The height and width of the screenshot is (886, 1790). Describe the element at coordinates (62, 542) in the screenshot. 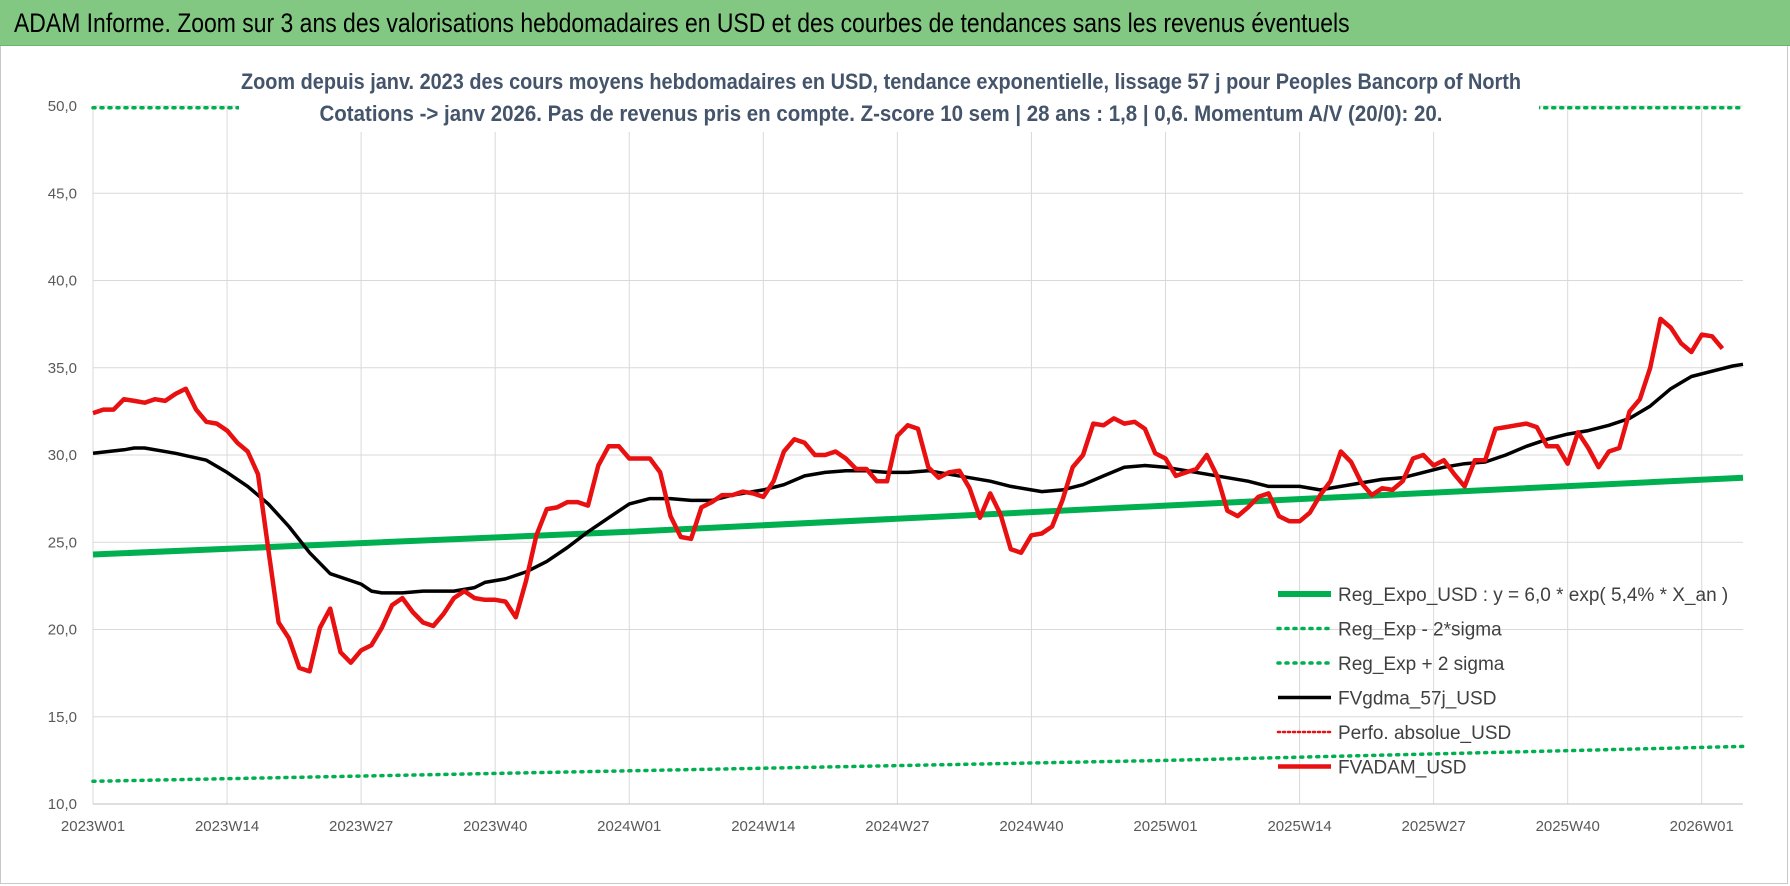

I see `y-tick-label: 25,0` at that location.